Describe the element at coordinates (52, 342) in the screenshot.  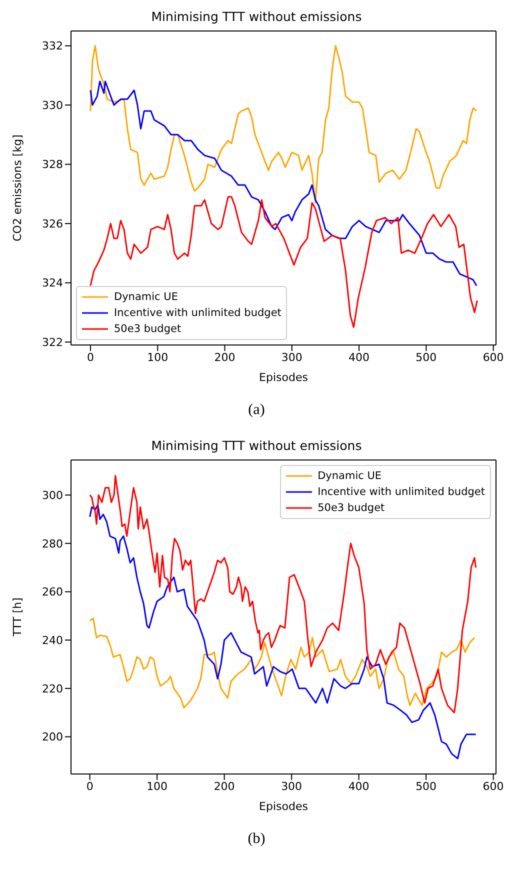
I see `y-tick-label: 322` at that location.